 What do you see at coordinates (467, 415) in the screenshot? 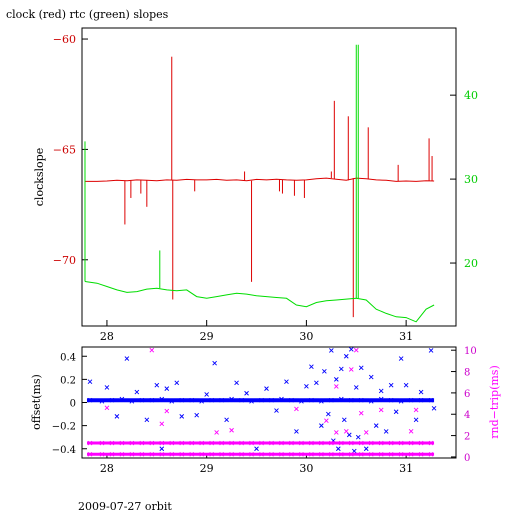
I see `bottom-y2-tick-label: 4` at bounding box center [467, 415].